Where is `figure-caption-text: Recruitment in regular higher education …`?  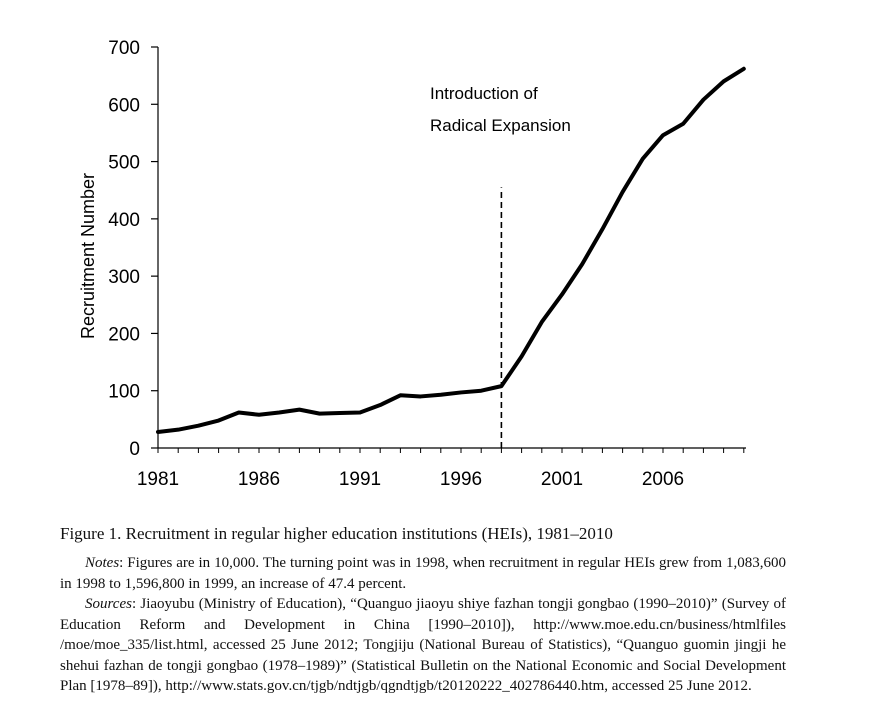 figure-caption-text: Recruitment in regular higher education … is located at coordinates (367, 533).